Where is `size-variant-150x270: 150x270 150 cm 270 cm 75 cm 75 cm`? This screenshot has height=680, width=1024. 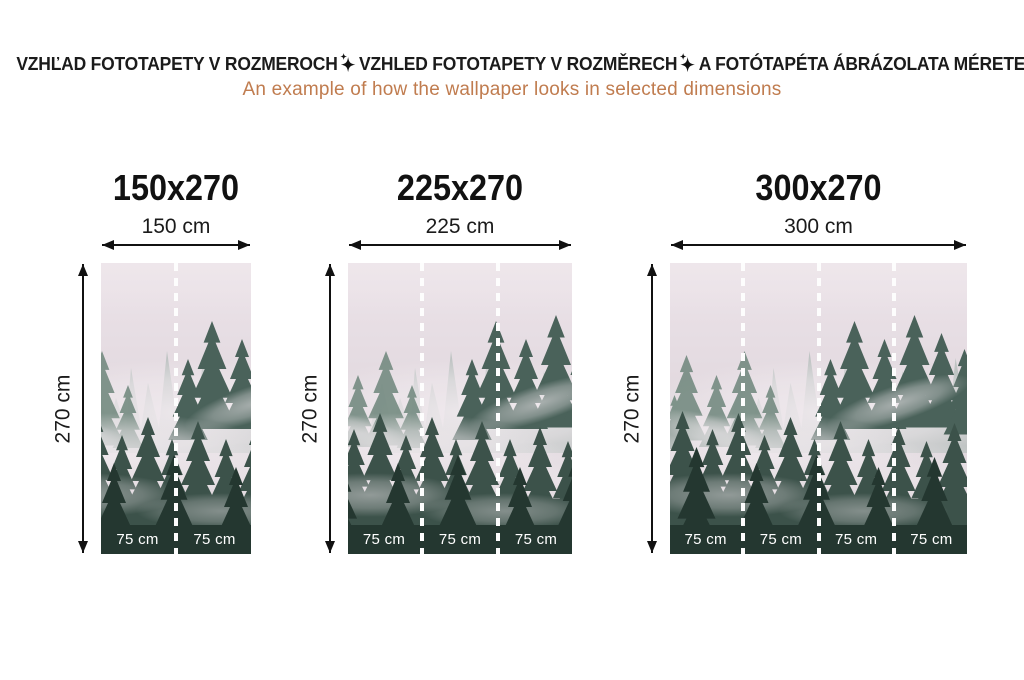
size-variant-150x270: 150x270 150 cm 270 cm 75 cm 75 cm is located at coordinates (151, 360).